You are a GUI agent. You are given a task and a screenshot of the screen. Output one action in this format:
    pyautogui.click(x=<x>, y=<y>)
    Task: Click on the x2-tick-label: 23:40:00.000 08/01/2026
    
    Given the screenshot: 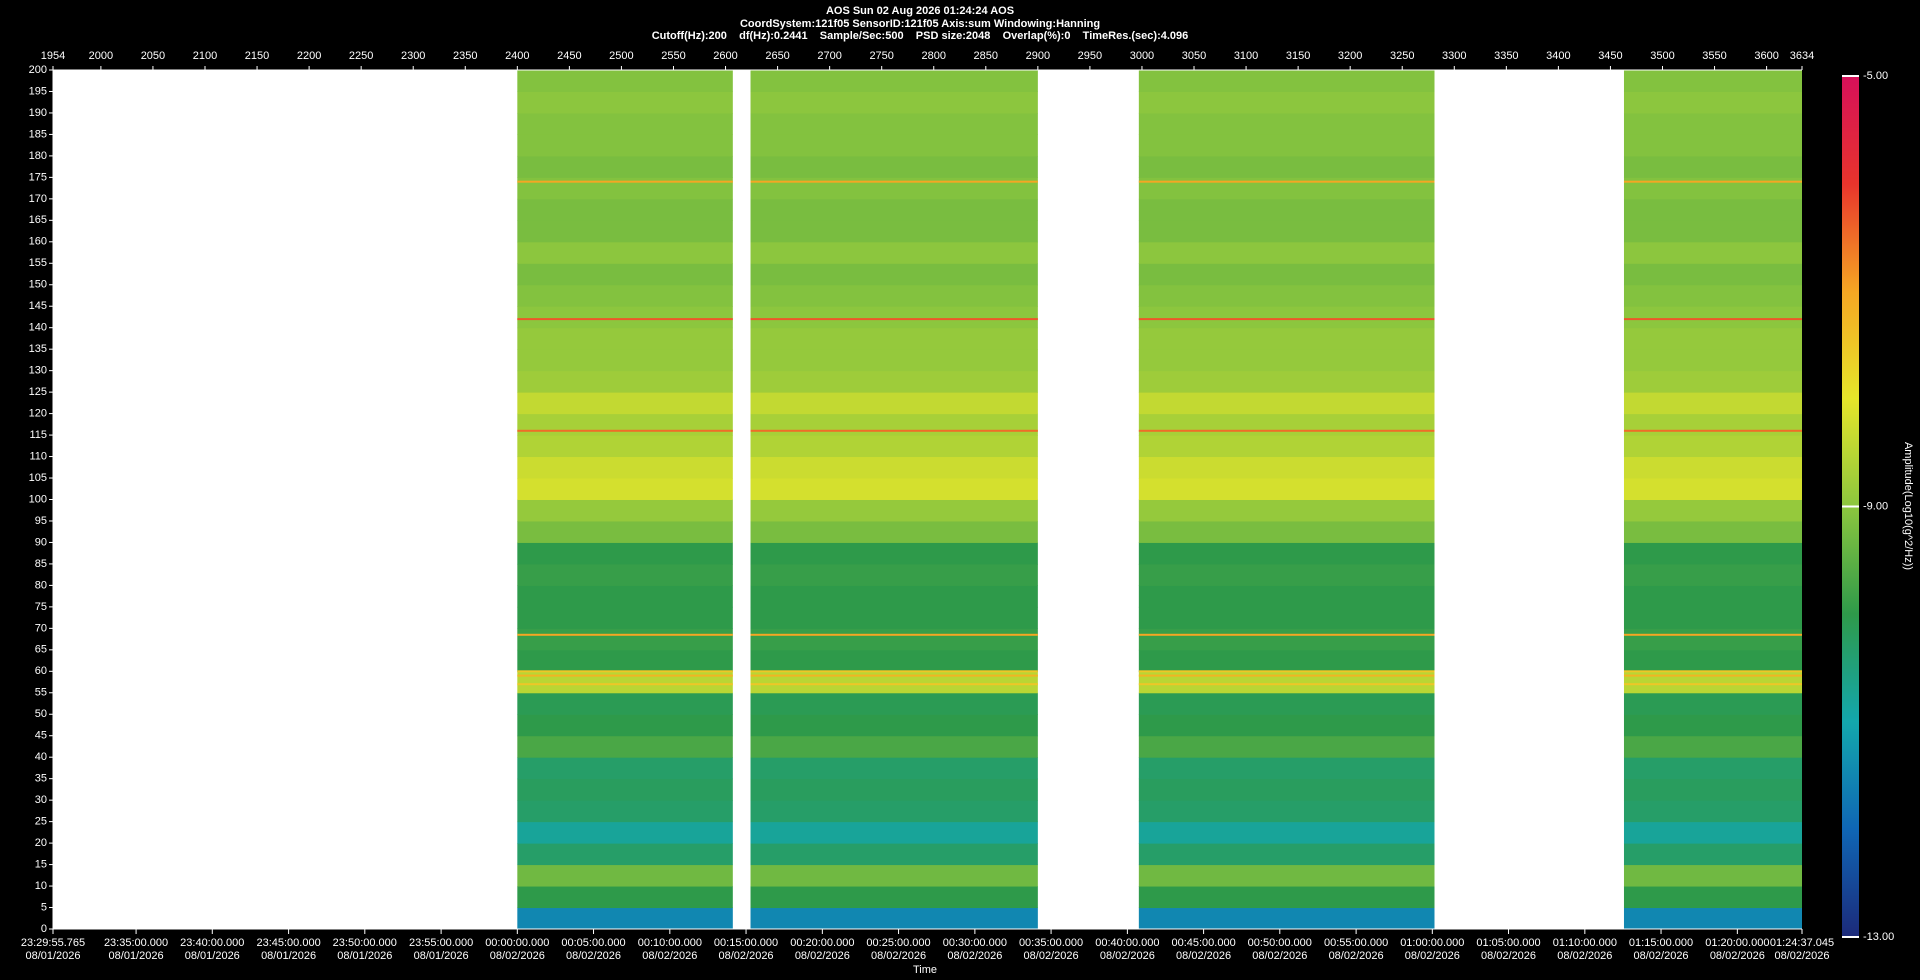 What is the action you would take?
    pyautogui.click(x=212, y=949)
    